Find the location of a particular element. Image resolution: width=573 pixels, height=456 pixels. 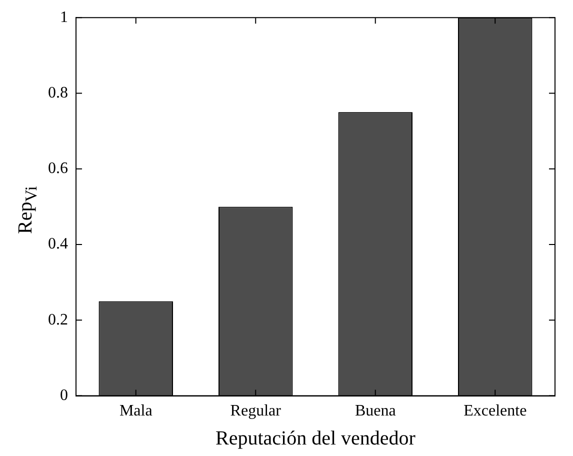

y-tick-label: 0.8 is located at coordinates (58, 93).